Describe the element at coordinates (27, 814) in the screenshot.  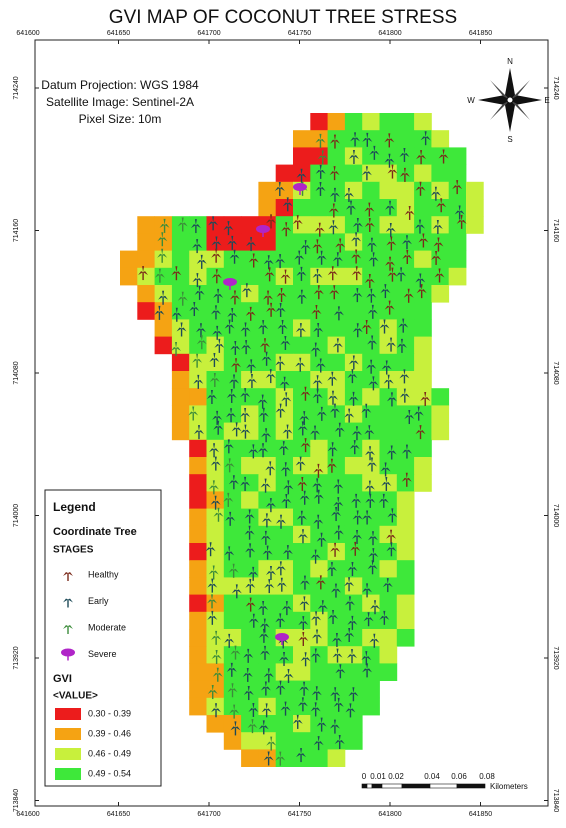
I see `x-tick-label: 641600` at that location.